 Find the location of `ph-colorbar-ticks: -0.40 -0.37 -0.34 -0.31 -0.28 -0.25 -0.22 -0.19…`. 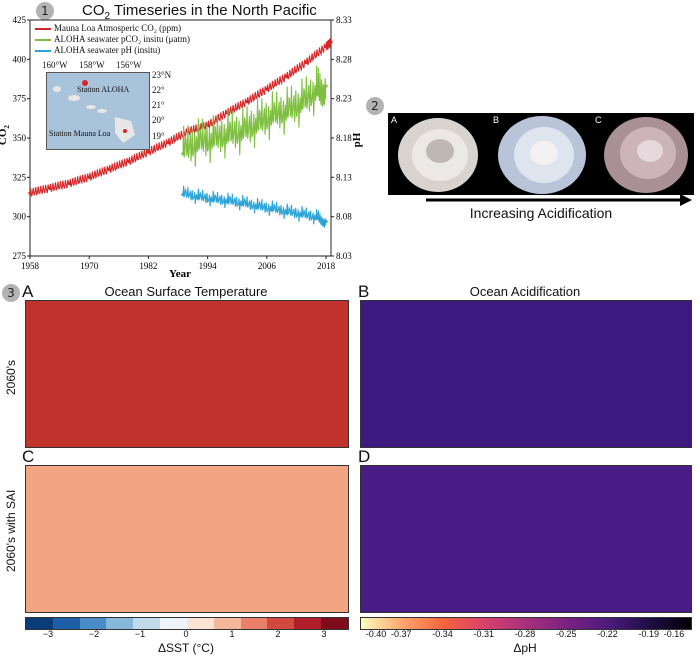

ph-colorbar-ticks: -0.40 -0.37 -0.34 -0.31 -0.28 -0.25 -0.22 -0.19… is located at coordinates (525, 635).